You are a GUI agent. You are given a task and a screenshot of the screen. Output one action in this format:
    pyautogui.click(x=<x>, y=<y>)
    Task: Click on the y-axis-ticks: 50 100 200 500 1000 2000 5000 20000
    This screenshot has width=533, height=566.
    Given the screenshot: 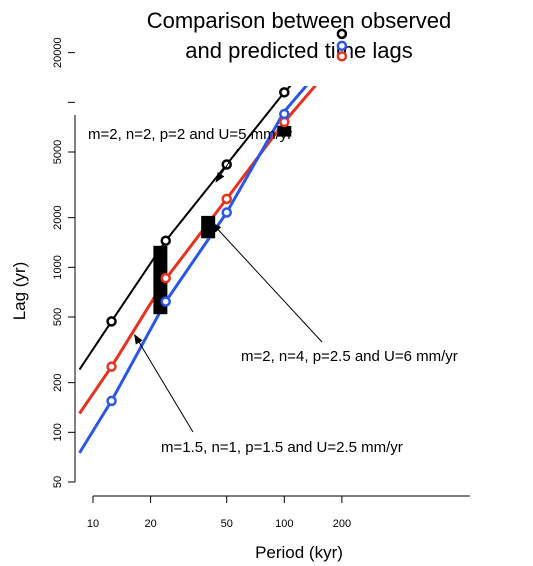 What is the action you would take?
    pyautogui.click(x=63, y=262)
    